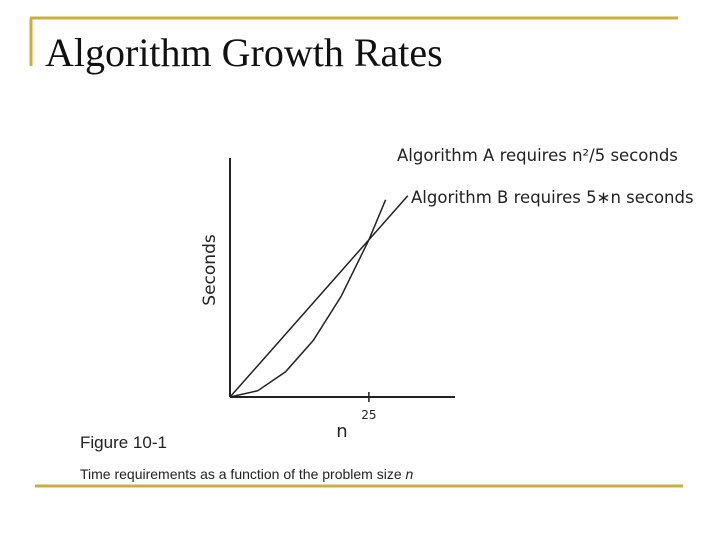 The height and width of the screenshot is (540, 720). I want to click on figure-label: Figure 10-1, so click(123, 442).